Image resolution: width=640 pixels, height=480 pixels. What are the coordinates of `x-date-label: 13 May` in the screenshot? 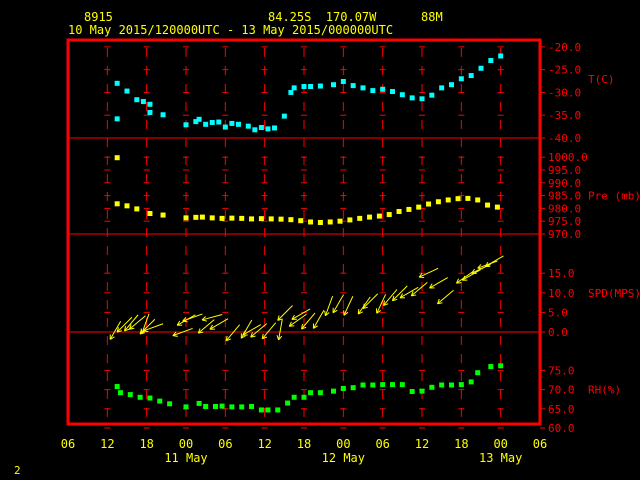 It's located at (500, 458).